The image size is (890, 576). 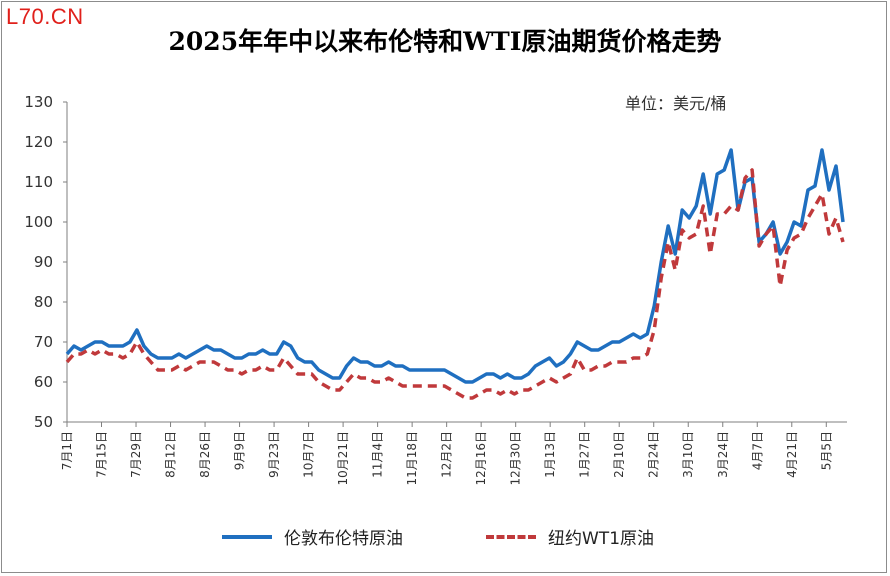 I want to click on unit-label: 单位：美元/桶, so click(x=676, y=103).